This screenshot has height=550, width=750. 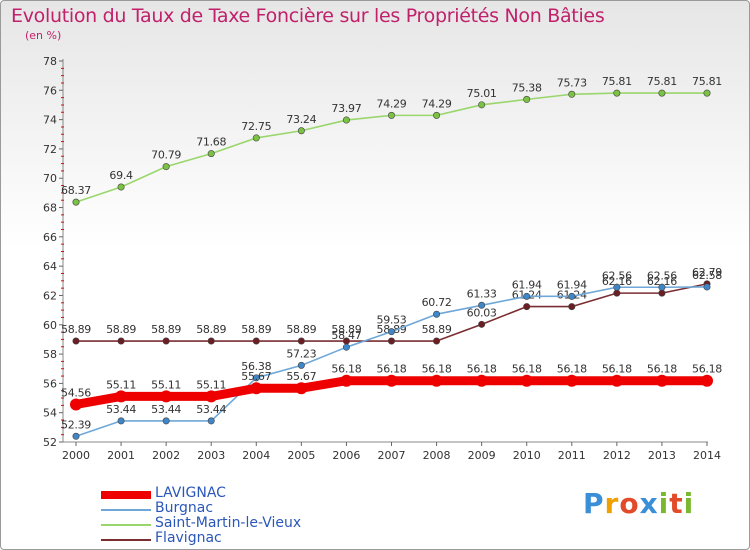 What do you see at coordinates (50, 208) in the screenshot?
I see `y-tick-label: 68` at bounding box center [50, 208].